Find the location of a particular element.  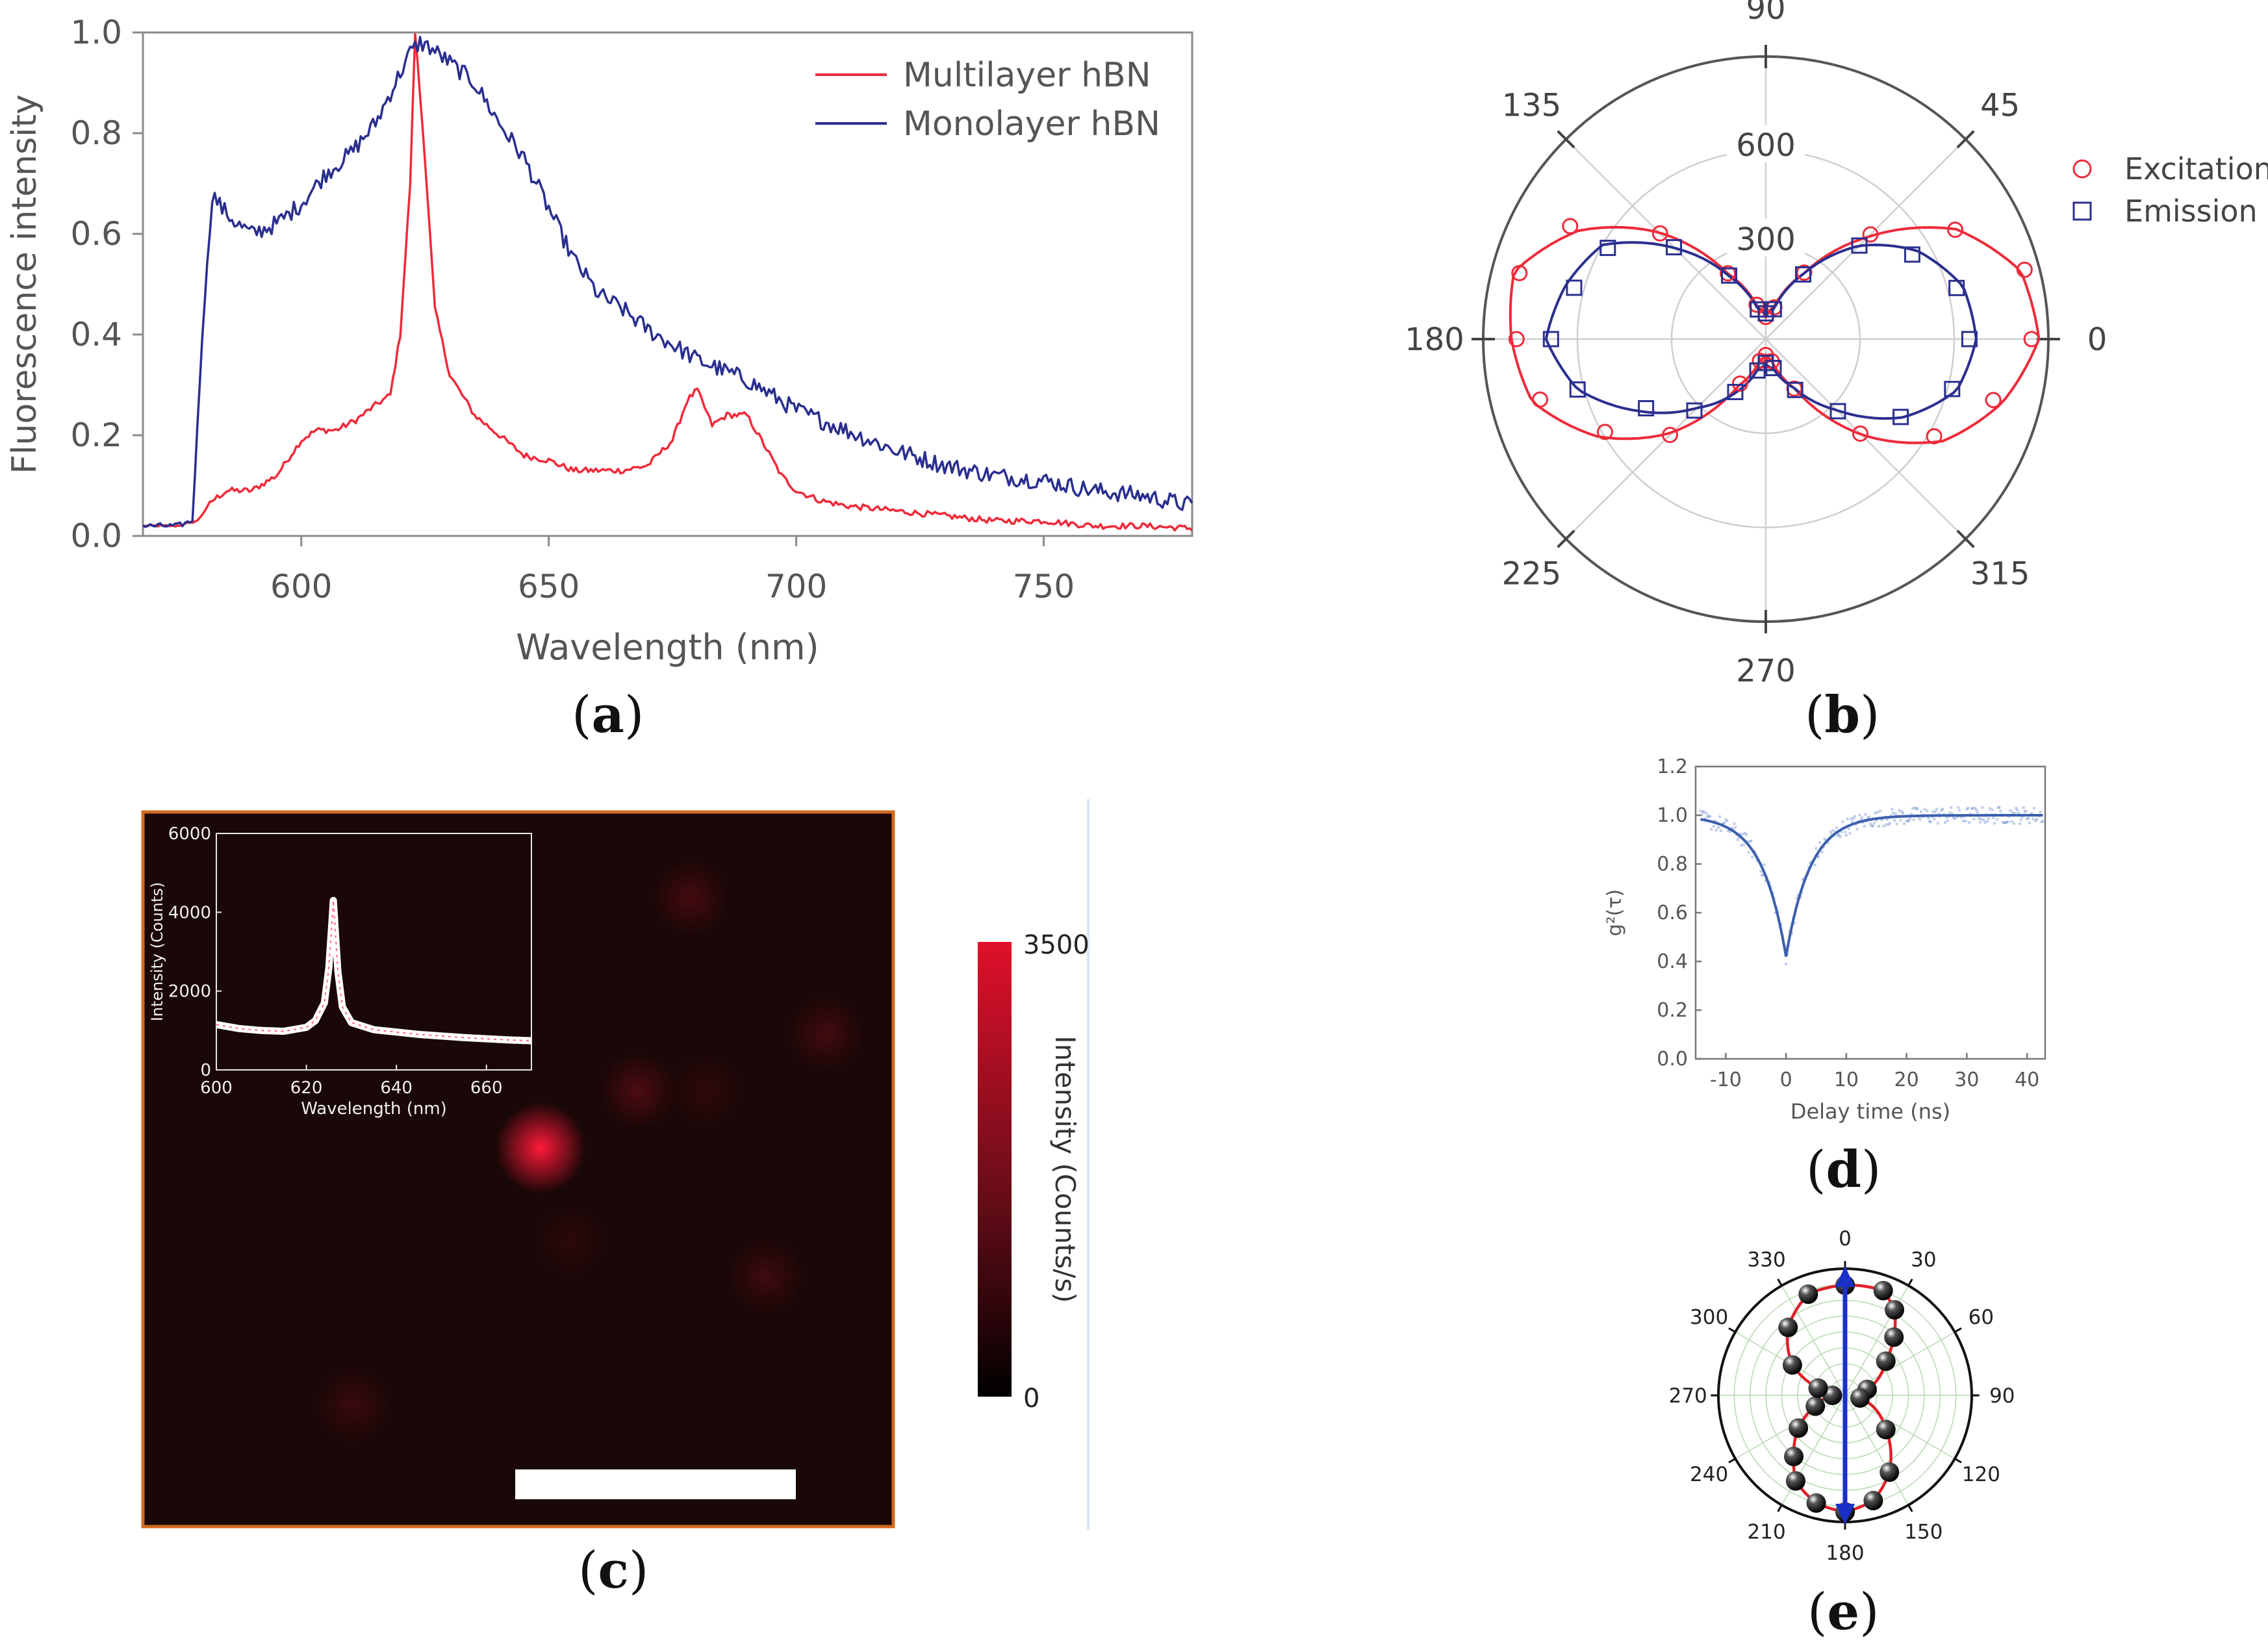

plot-frame is located at coordinates (667, 284).